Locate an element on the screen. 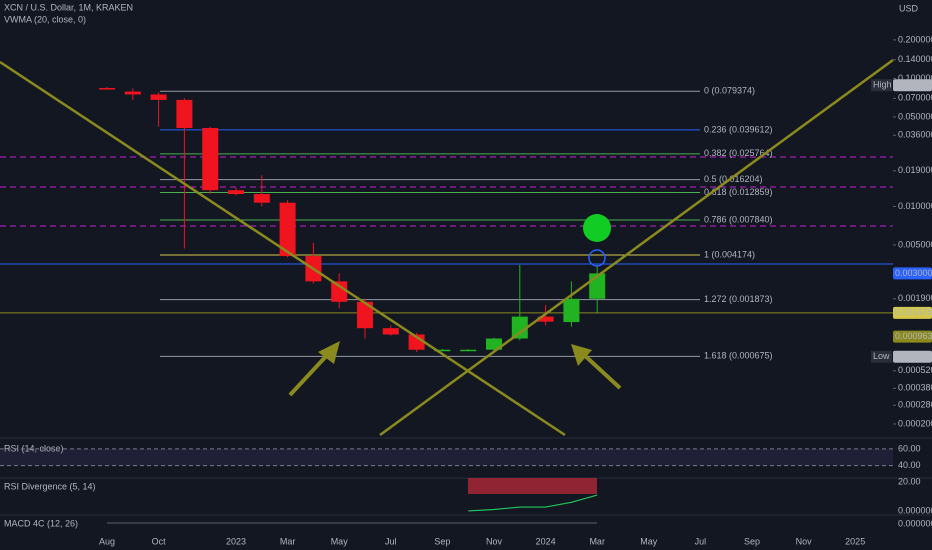 The height and width of the screenshot is (550, 932). fib-label: 1.618 (0.000675) is located at coordinates (738, 356).